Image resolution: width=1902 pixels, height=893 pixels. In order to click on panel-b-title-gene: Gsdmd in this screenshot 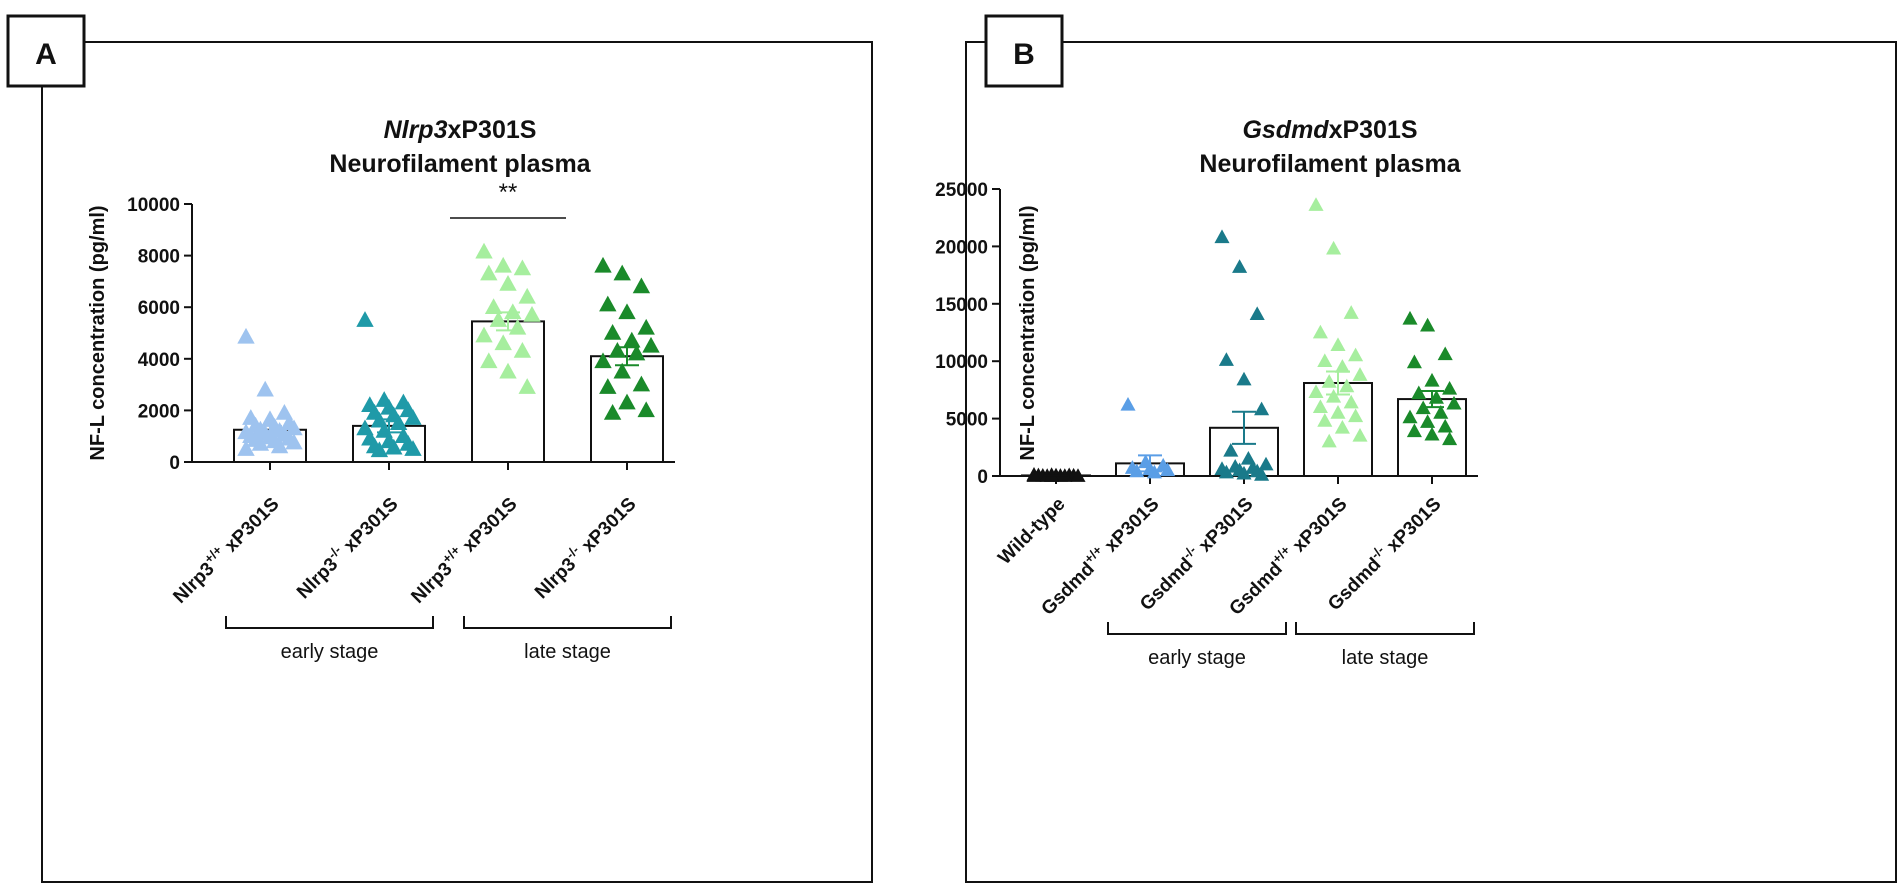, I will do `click(1285, 130)`.